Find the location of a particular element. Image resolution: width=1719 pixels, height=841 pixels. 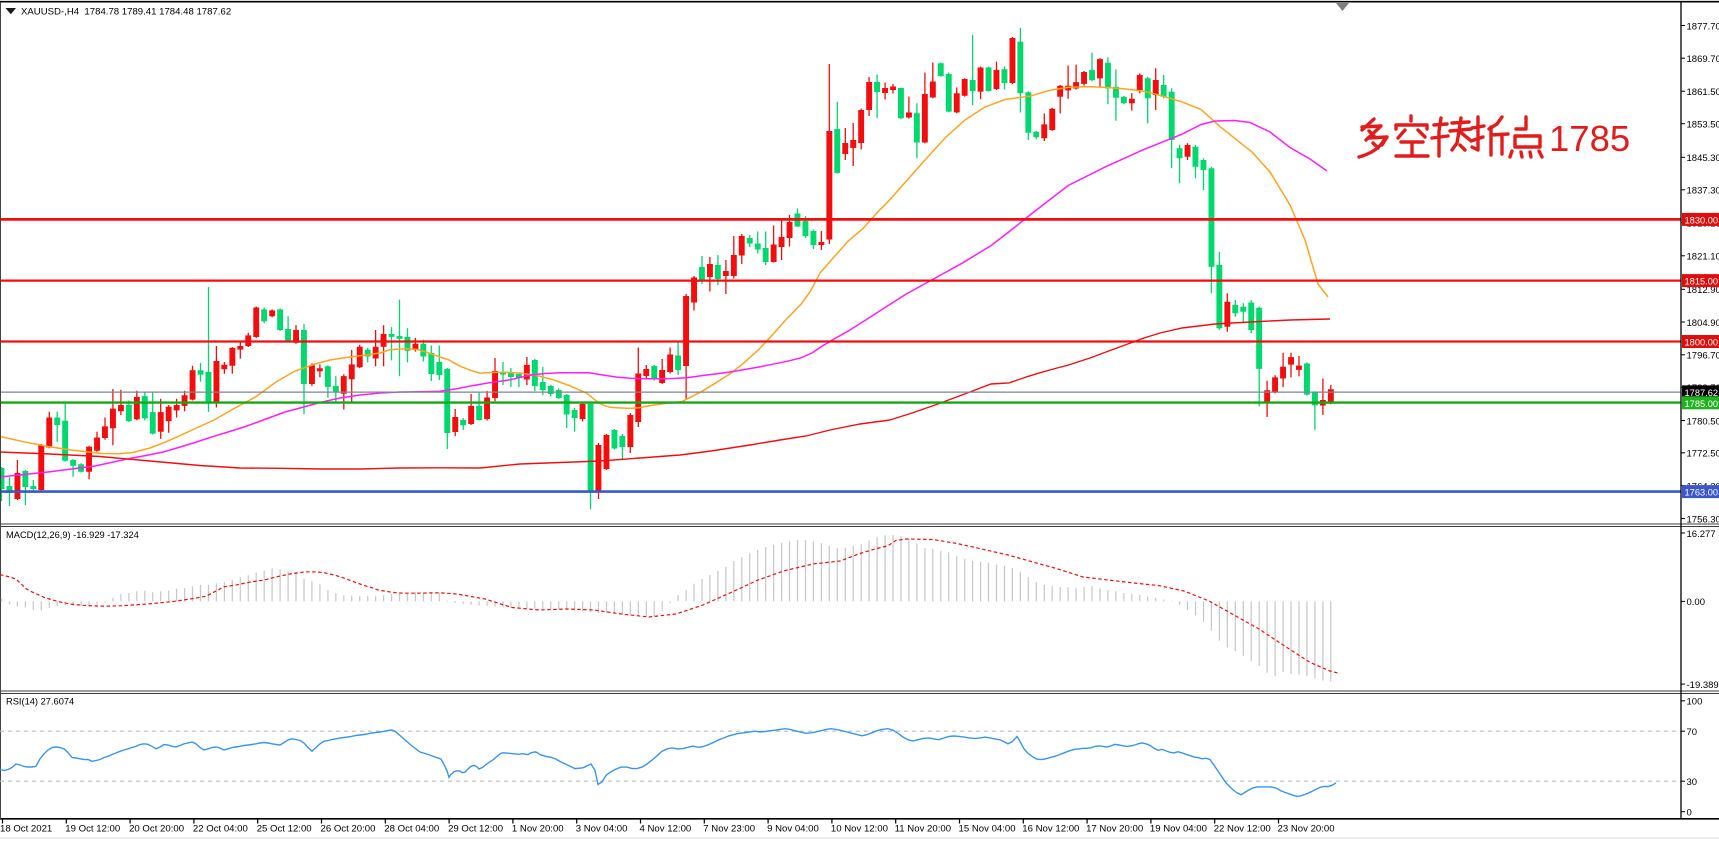

svg-text: 9 Nov 04:00 is located at coordinates (793, 829).